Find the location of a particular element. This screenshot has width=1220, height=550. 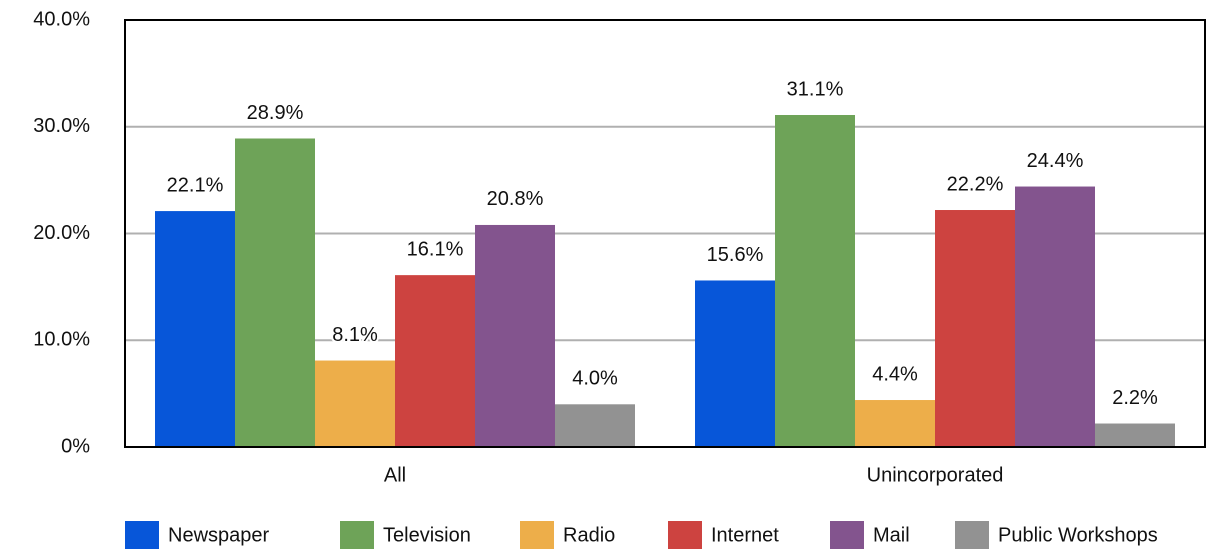

value-label: 20.8% is located at coordinates (515, 199).